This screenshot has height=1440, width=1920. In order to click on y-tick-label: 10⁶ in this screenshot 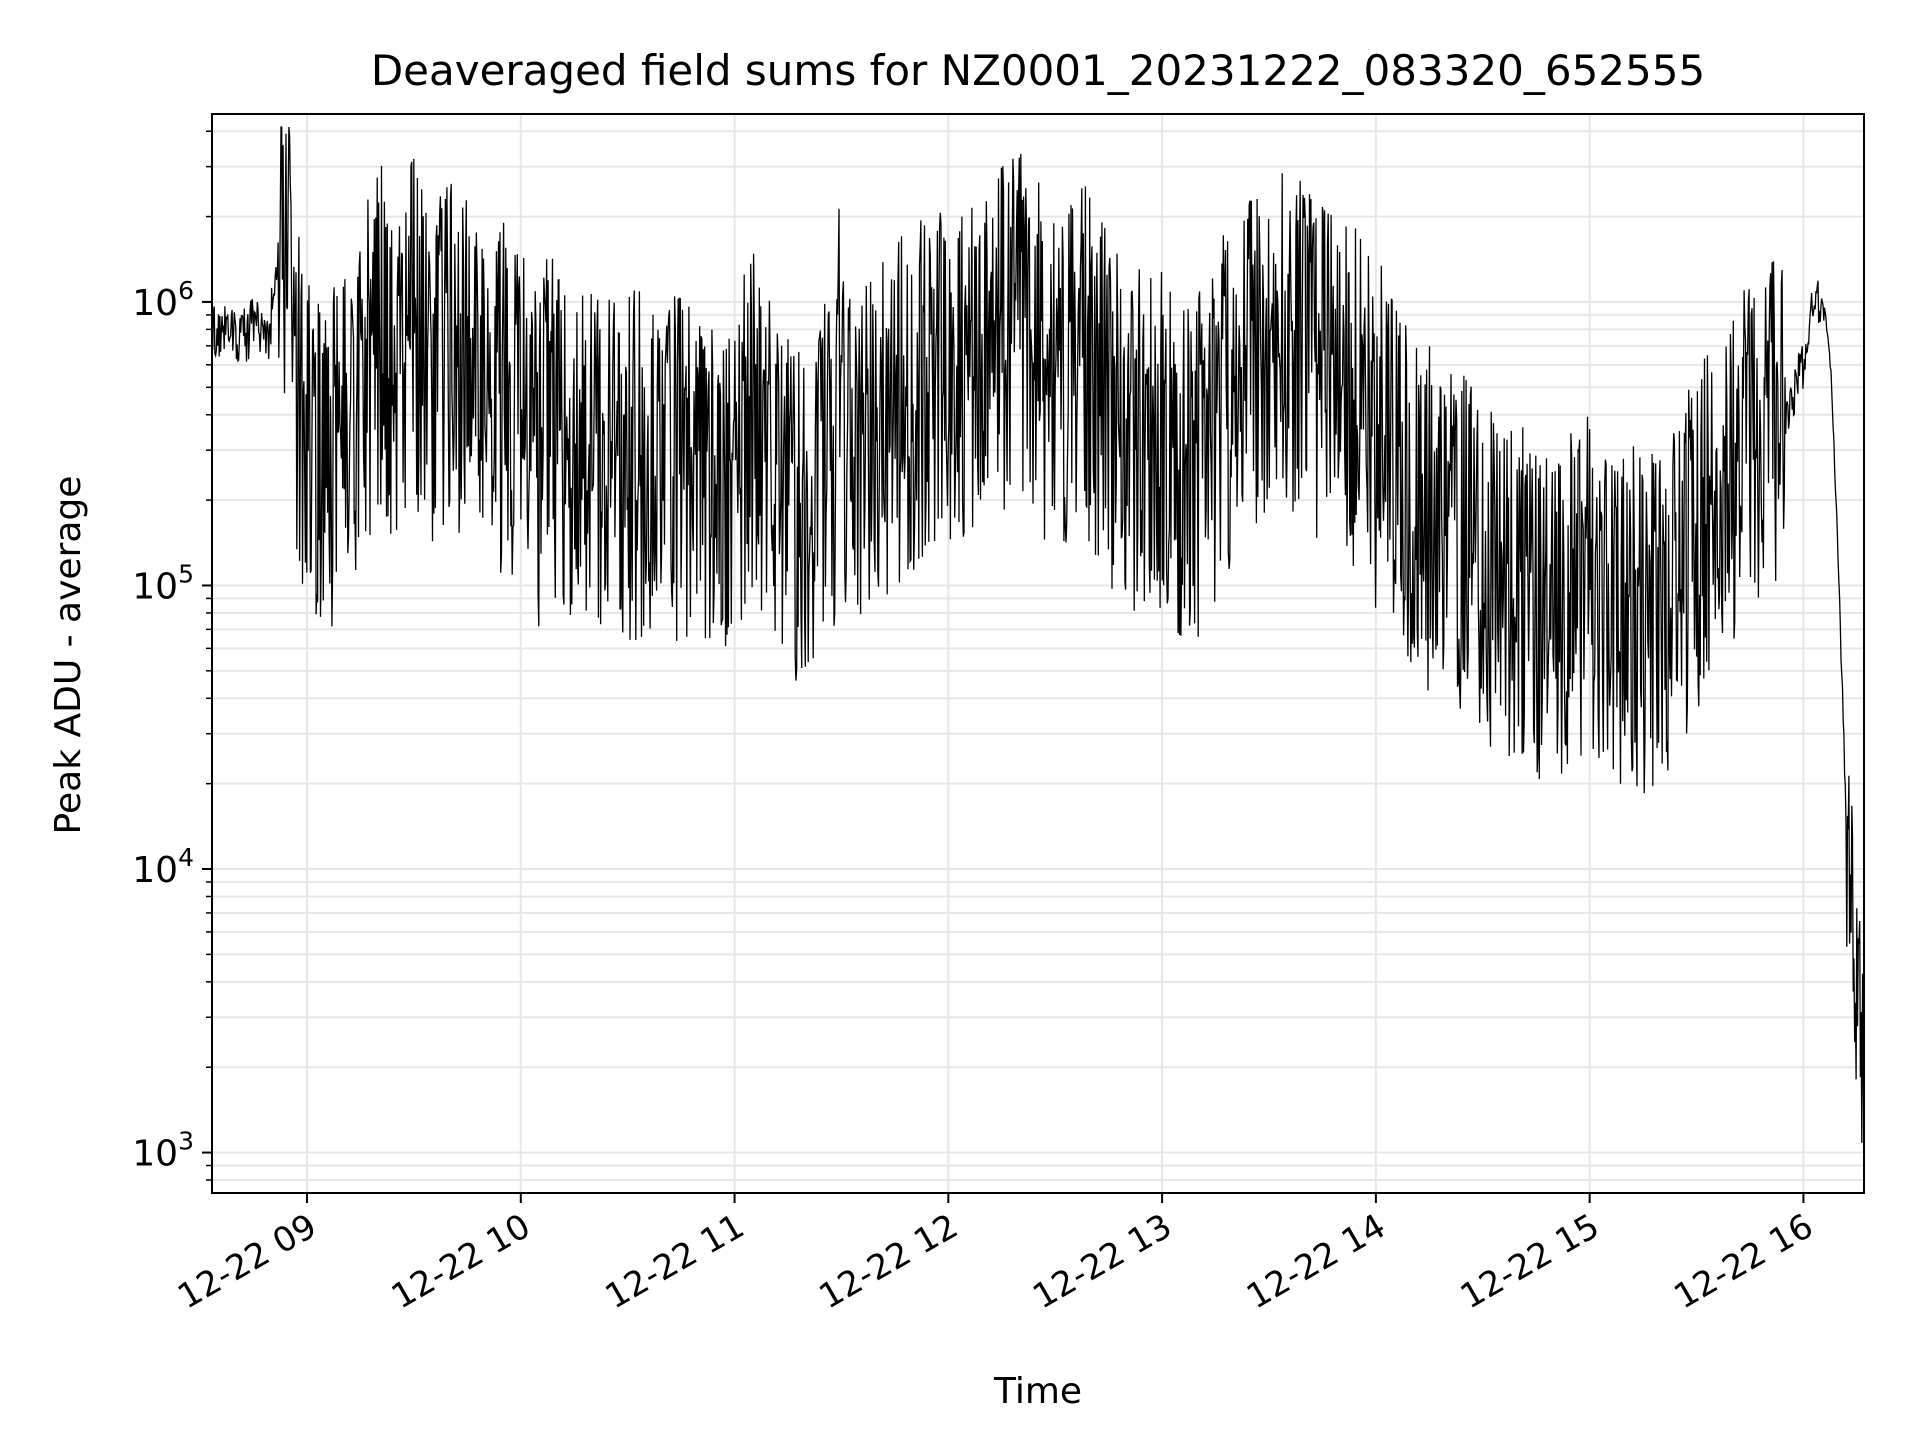, I will do `click(163, 300)`.